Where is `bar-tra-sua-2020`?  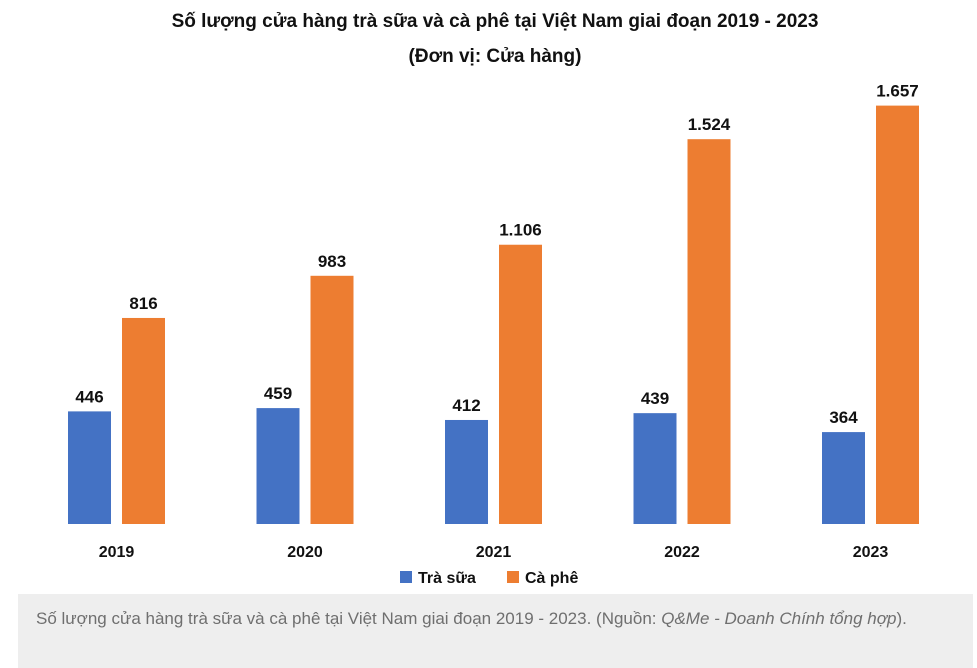
bar-tra-sua-2020 is located at coordinates (278, 466).